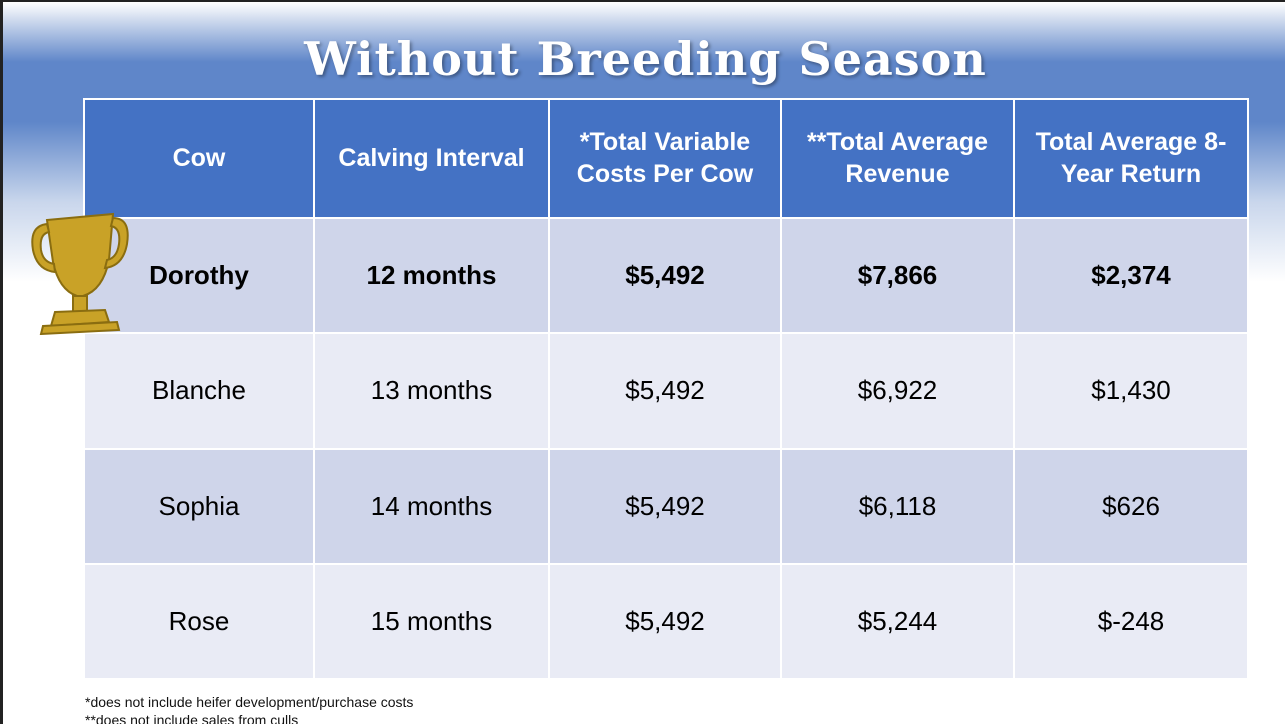 The width and height of the screenshot is (1285, 724). I want to click on header-cell: Cow, so click(199, 158).